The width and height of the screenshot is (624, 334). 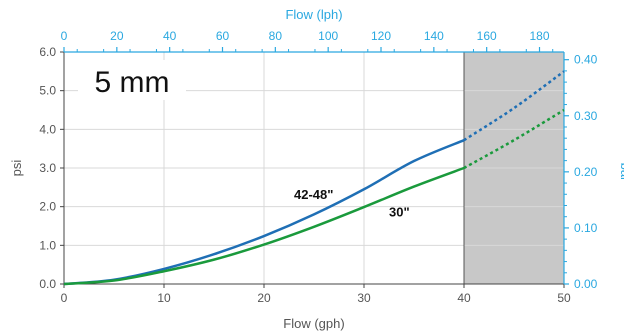 What do you see at coordinates (47, 129) in the screenshot?
I see `y-tick-label: 4.0` at bounding box center [47, 129].